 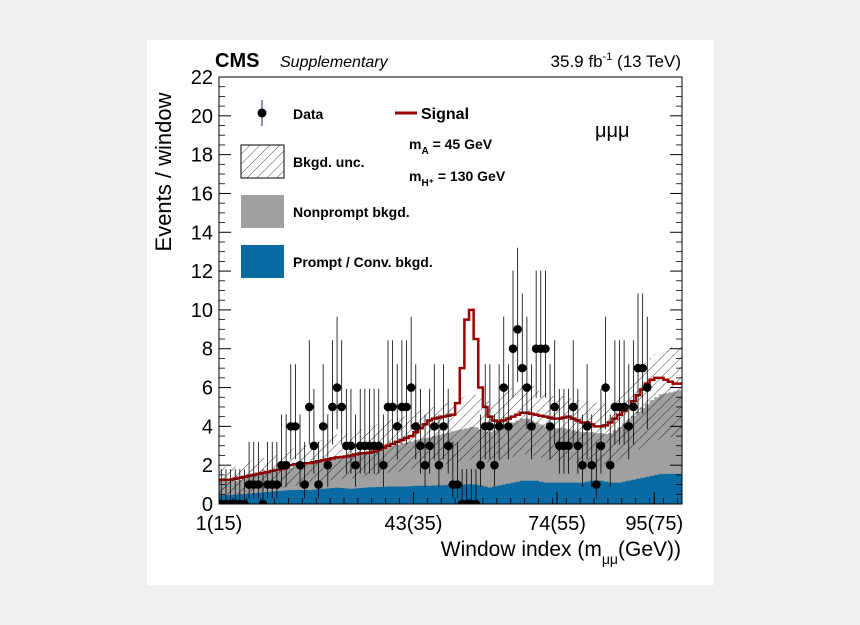 What do you see at coordinates (207, 505) in the screenshot?
I see `y-tick-label: 0` at bounding box center [207, 505].